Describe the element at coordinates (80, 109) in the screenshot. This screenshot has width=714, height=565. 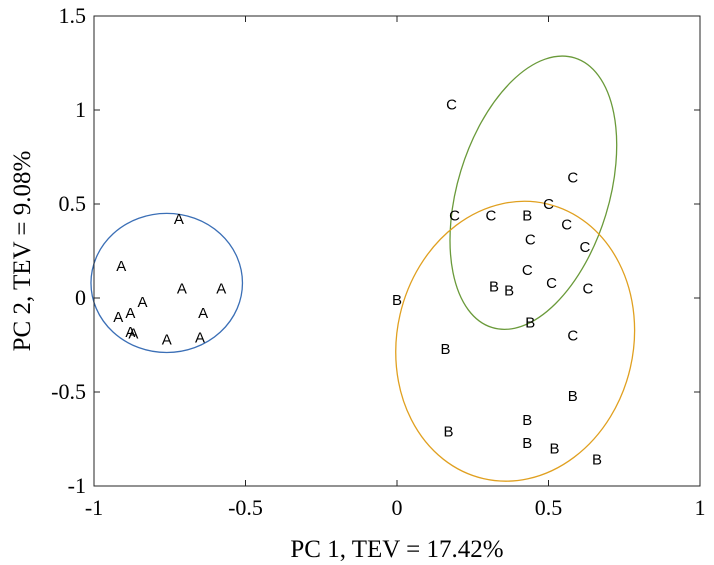
I see `y-tick-label: 1` at that location.